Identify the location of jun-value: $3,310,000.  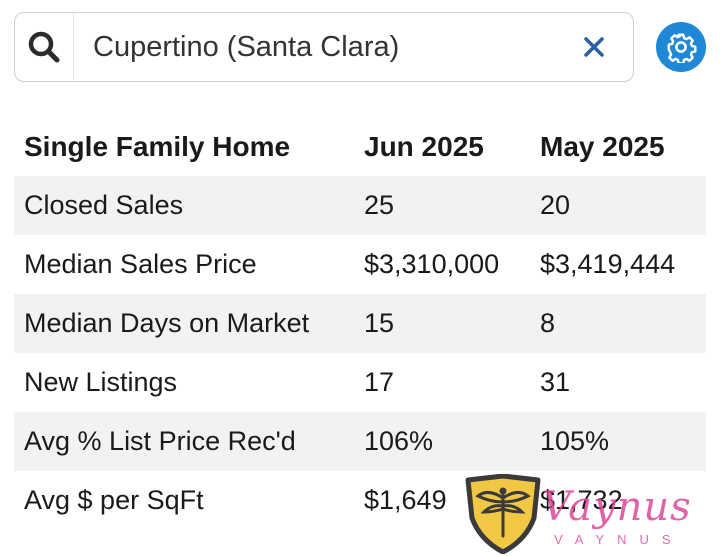
(432, 264).